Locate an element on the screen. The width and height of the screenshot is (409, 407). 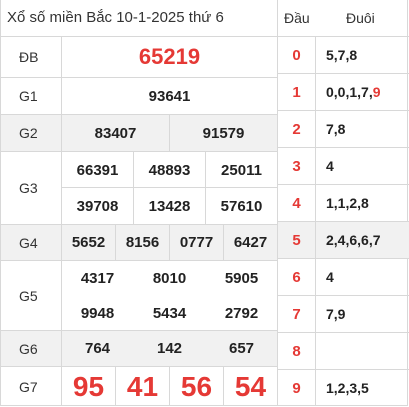
prize-number: 764 is located at coordinates (97, 348).